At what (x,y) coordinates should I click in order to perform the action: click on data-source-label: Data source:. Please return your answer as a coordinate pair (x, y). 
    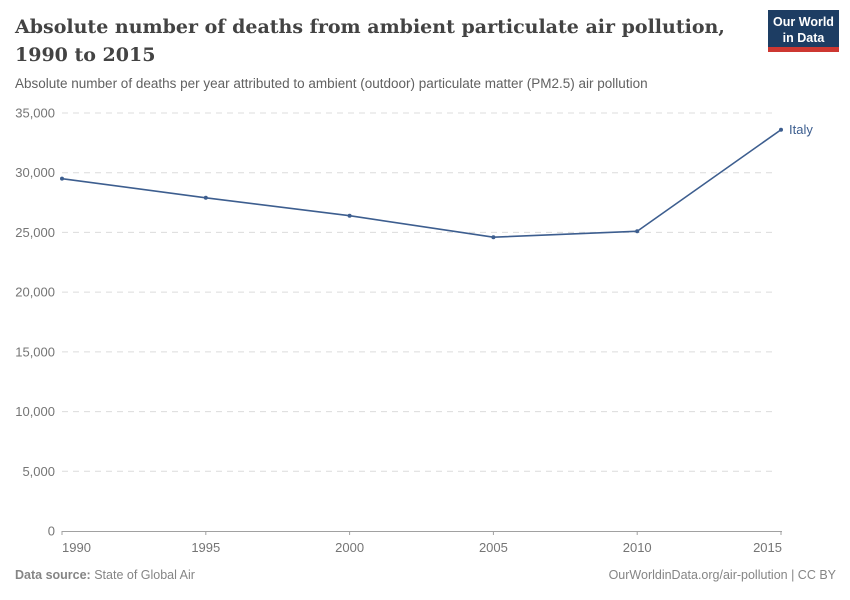
    Looking at the image, I should click on (53, 575).